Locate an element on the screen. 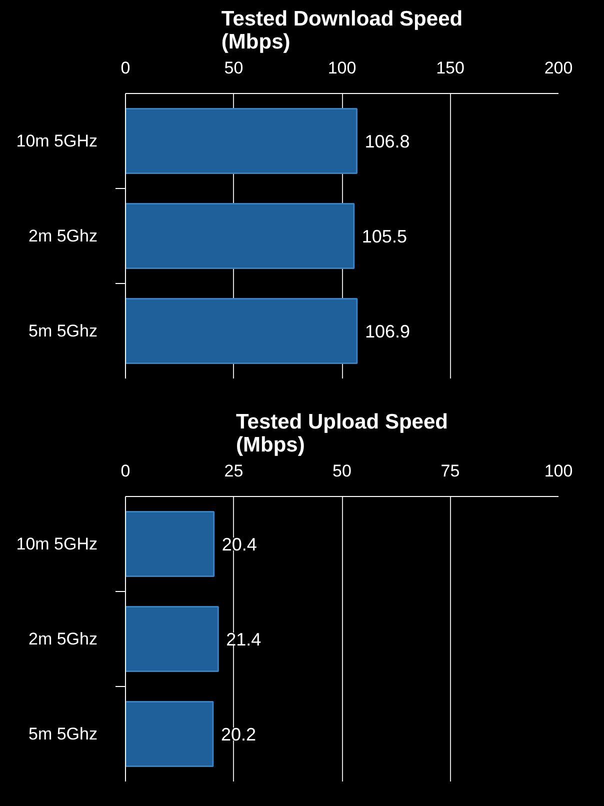 Image resolution: width=604 pixels, height=806 pixels. data-label: 20.4 is located at coordinates (239, 544).